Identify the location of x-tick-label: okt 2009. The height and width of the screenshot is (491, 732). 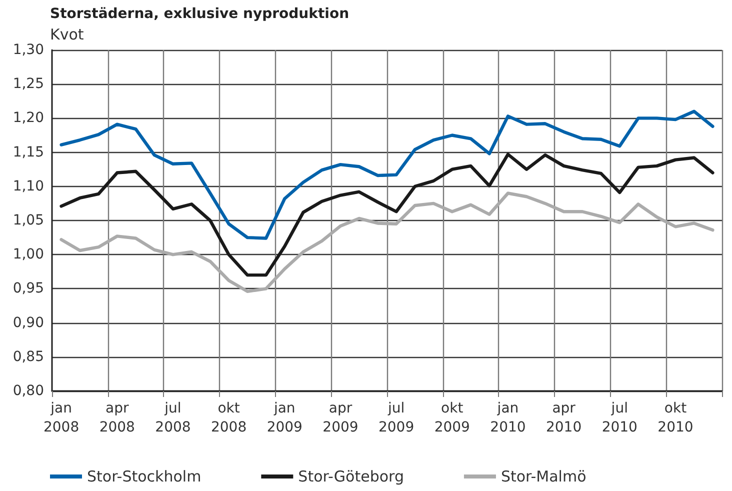
(452, 418).